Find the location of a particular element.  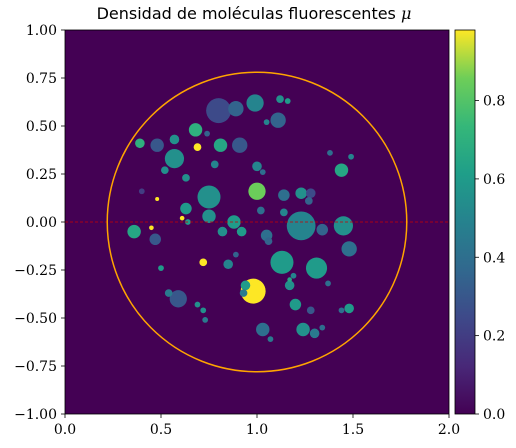

x-tick-label: 1.0 is located at coordinates (257, 430).